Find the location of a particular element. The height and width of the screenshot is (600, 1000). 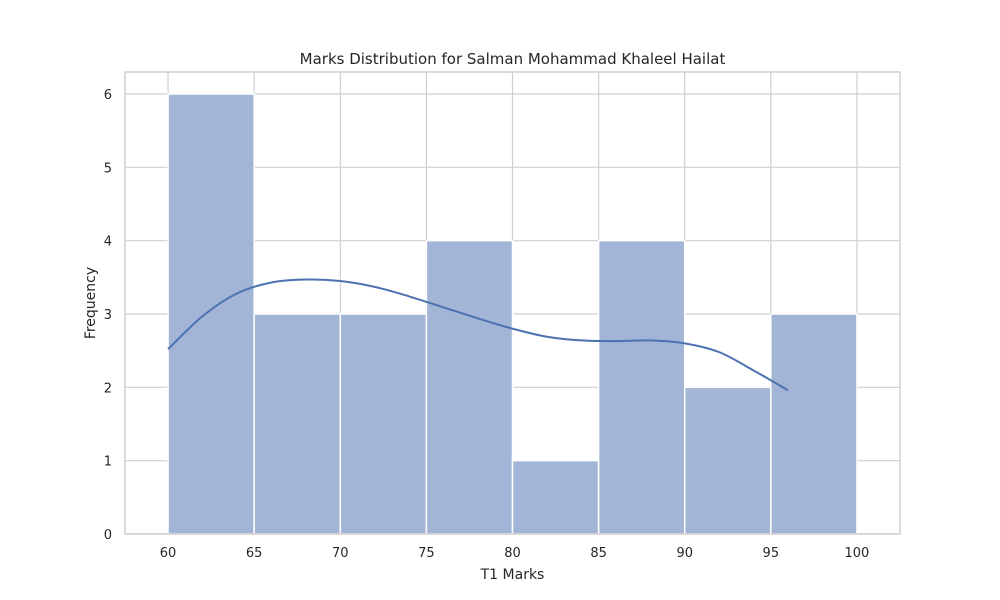

y-tick-label: 2 is located at coordinates (108, 388).